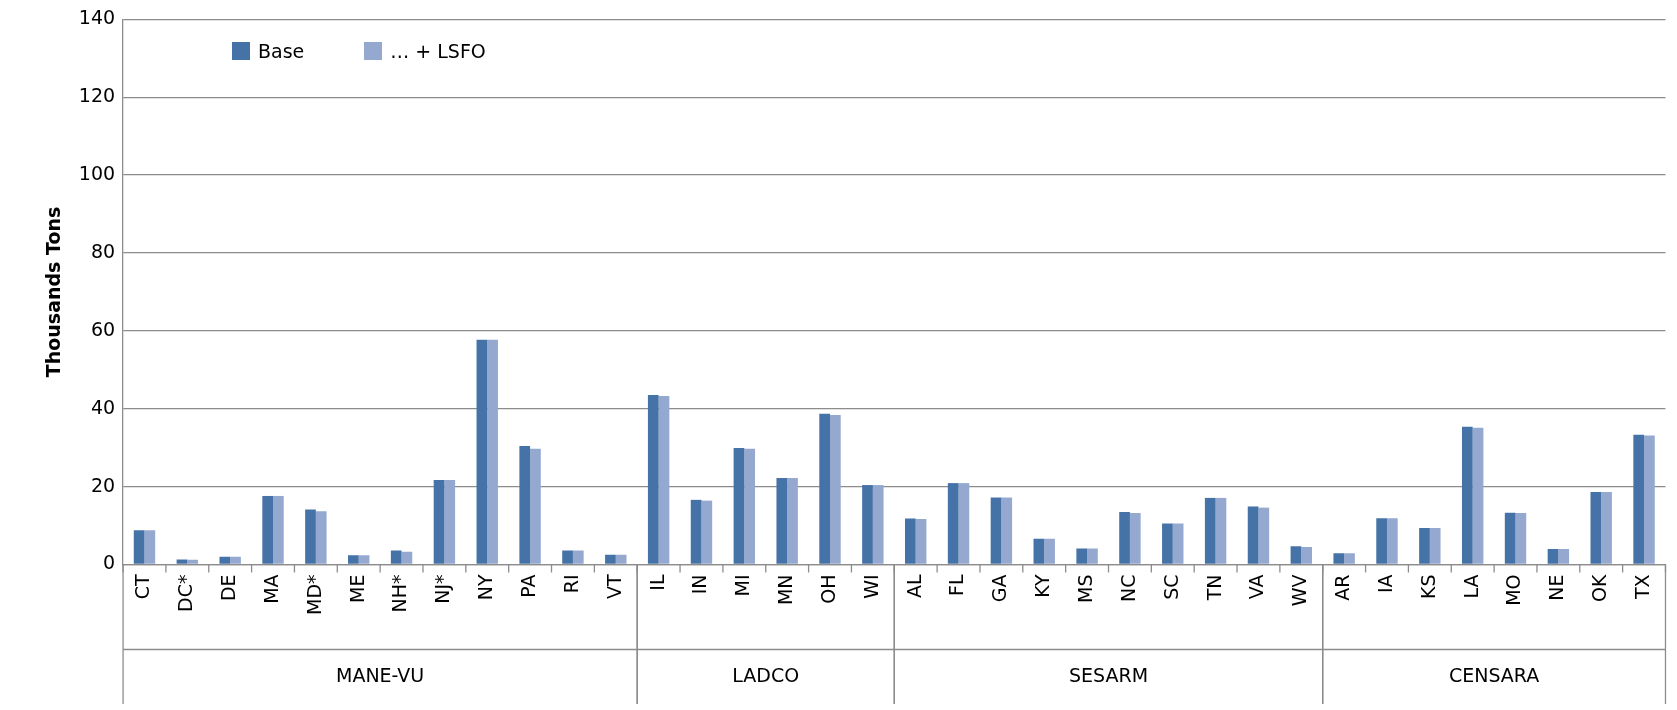 This screenshot has width=1677, height=710. Describe the element at coordinates (103, 406) in the screenshot. I see `y-tick-label: 40` at that location.